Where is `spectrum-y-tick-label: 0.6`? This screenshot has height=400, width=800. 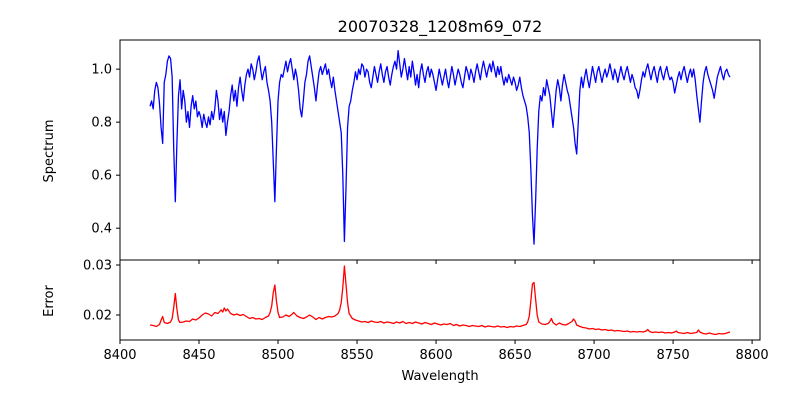 spectrum-y-tick-label: 0.6 is located at coordinates (101, 176).